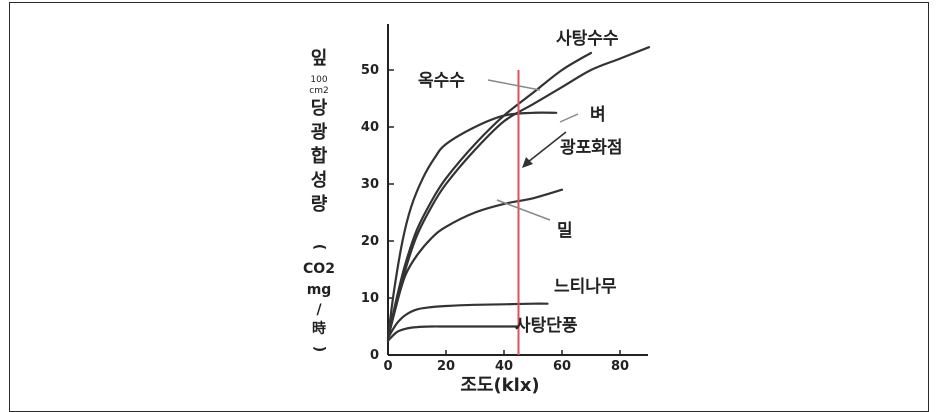  I want to click on saturation-arrow-head, so click(527, 162).